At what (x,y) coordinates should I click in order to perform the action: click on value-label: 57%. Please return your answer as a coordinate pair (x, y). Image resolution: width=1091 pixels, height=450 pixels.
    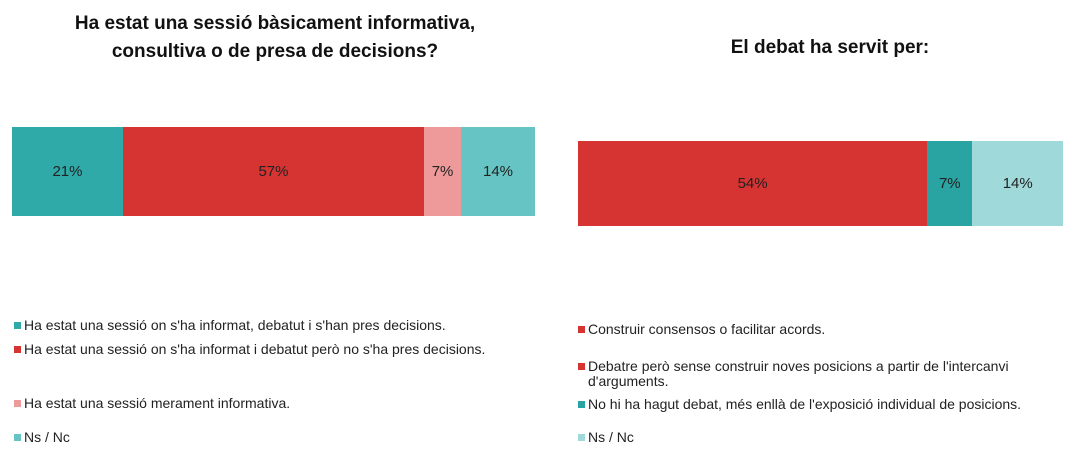
    Looking at the image, I should click on (273, 171).